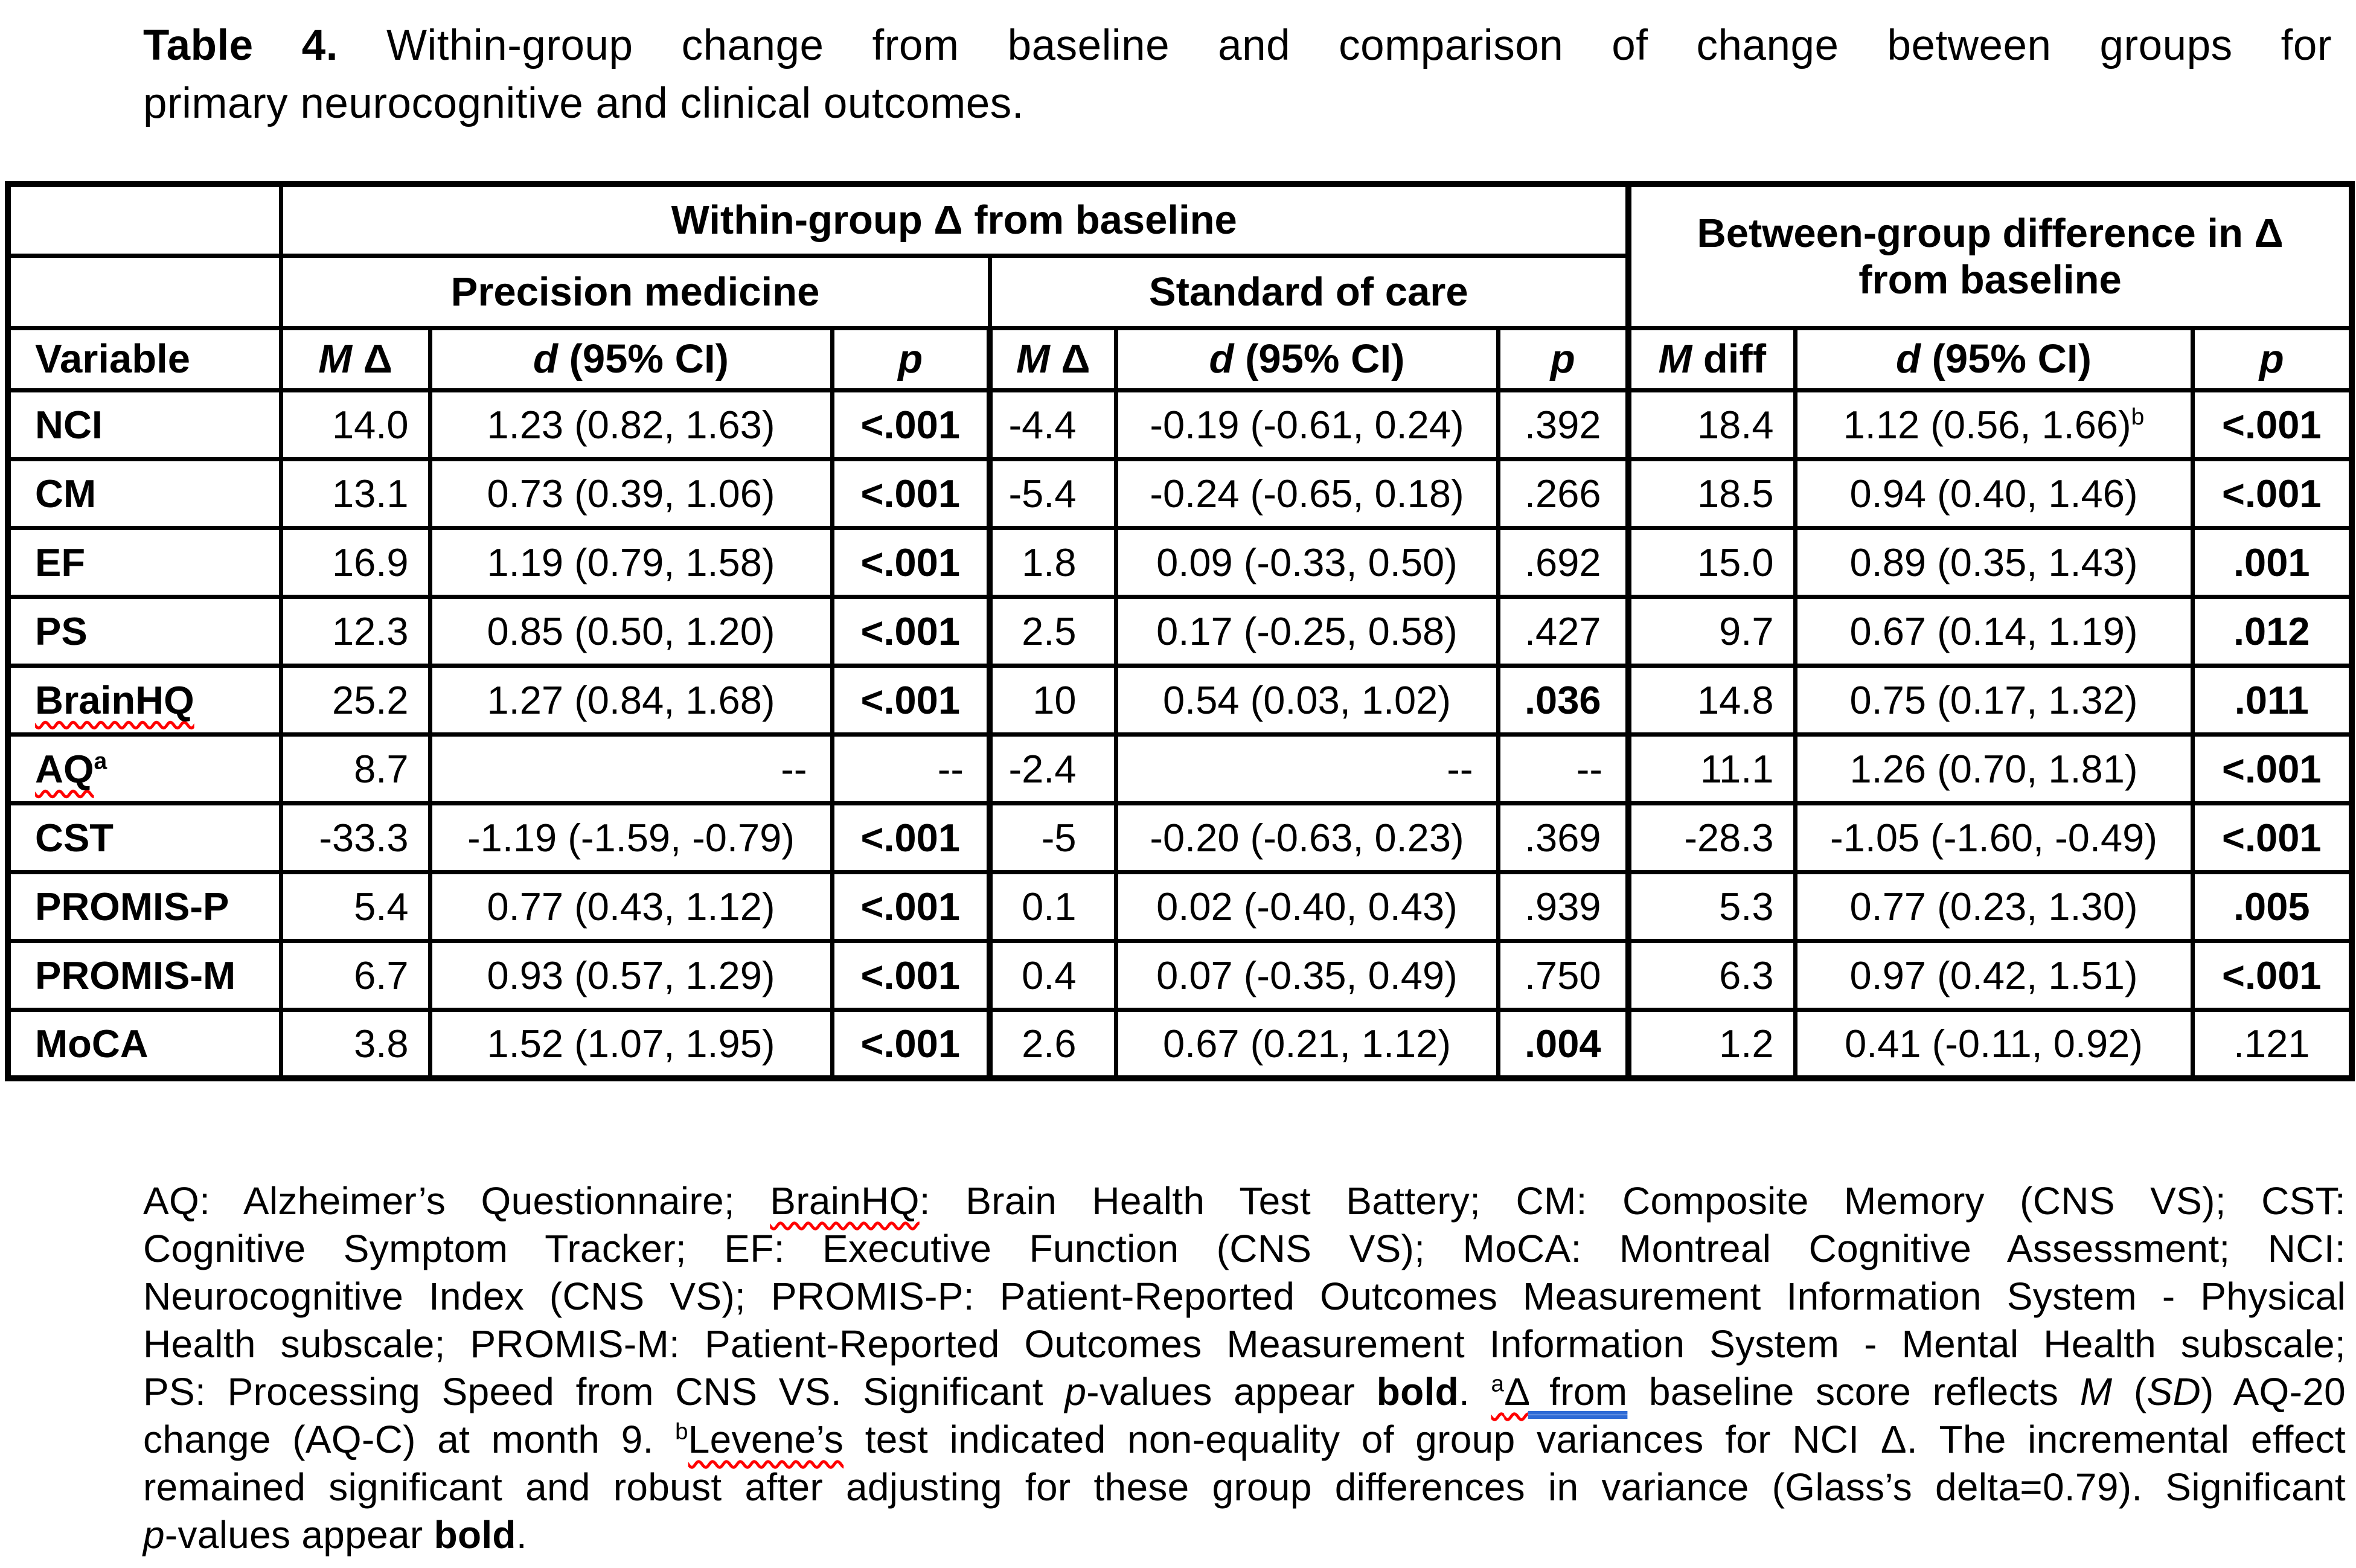 This screenshot has width=2356, height=1568. What do you see at coordinates (630, 700) in the screenshot?
I see `cell-d-ci: 1.27 (0.84, 1.68)` at bounding box center [630, 700].